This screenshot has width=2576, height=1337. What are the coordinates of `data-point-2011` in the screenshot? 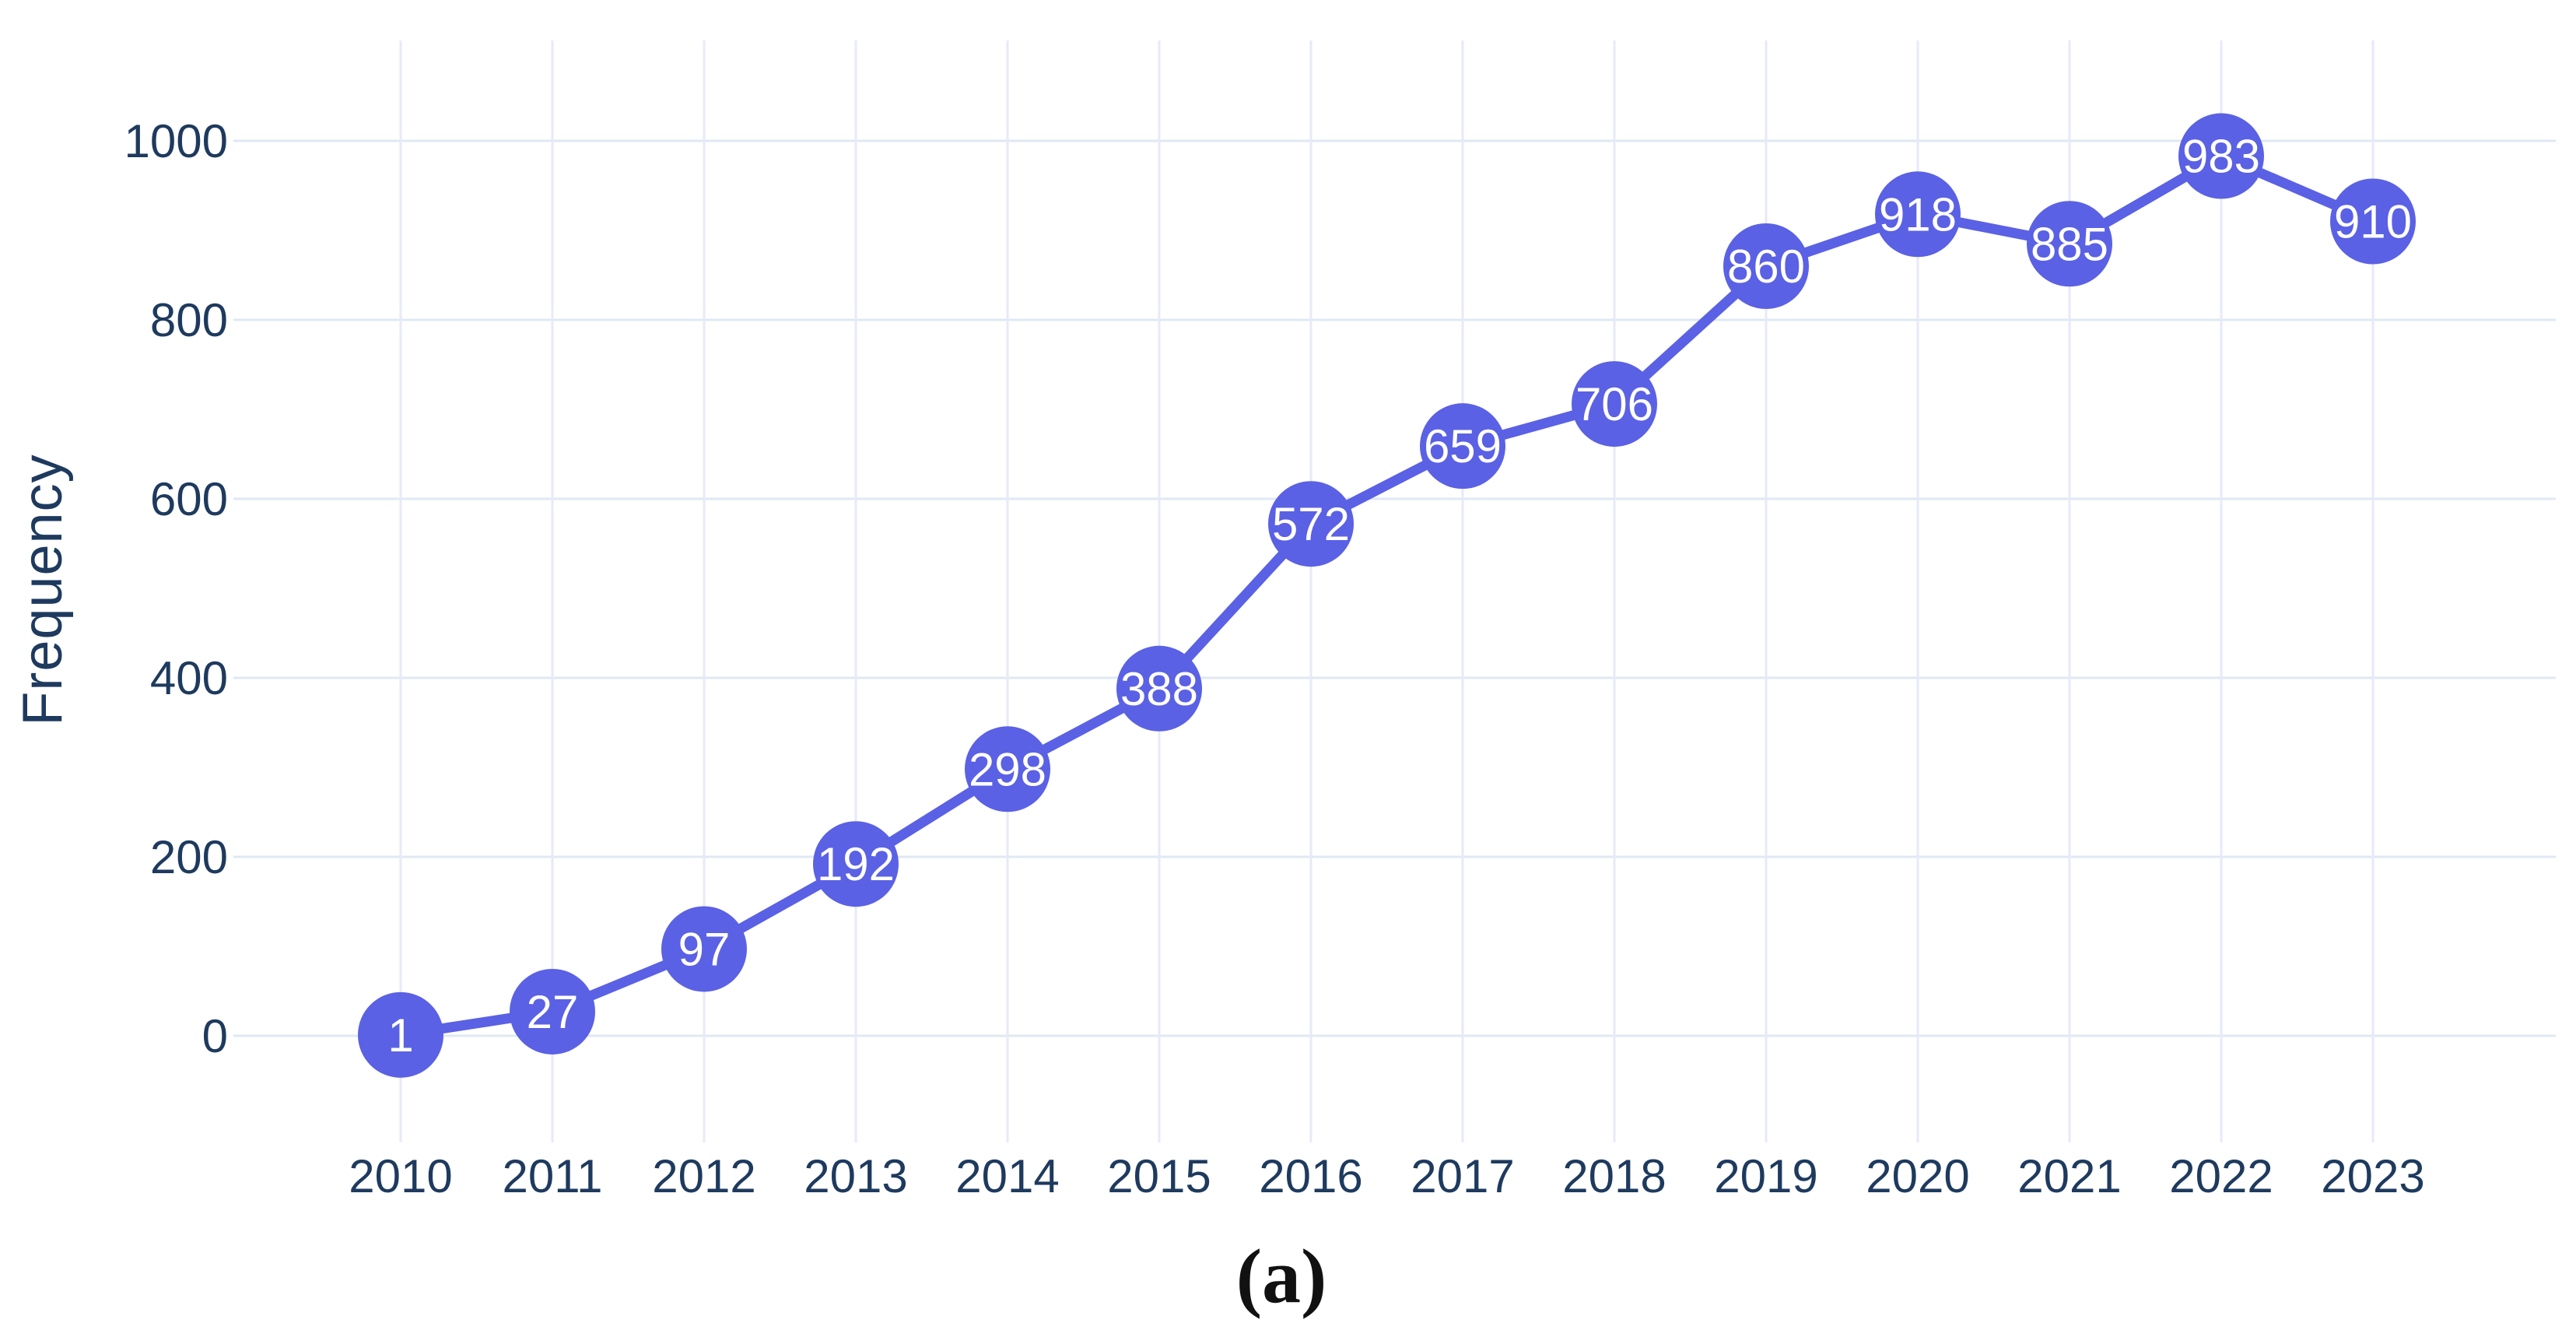 It's located at (552, 1012).